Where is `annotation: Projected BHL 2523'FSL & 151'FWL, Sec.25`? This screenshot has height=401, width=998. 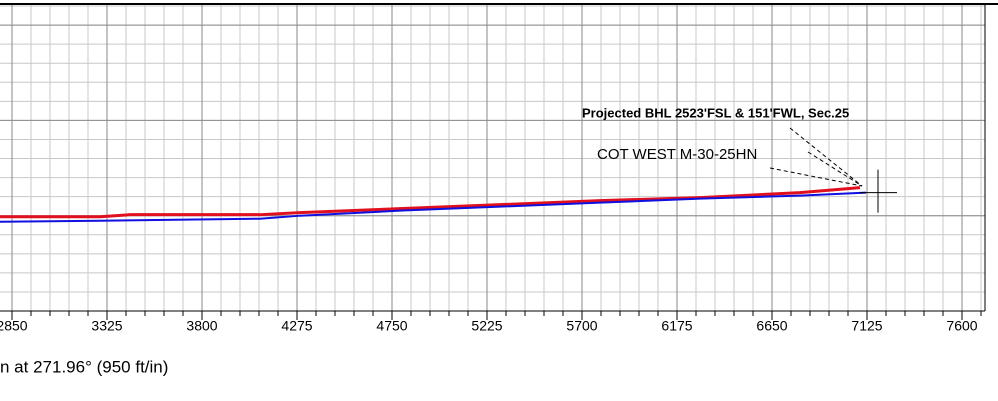
annotation: Projected BHL 2523'FSL & 151'FWL, Sec.25 is located at coordinates (715, 112).